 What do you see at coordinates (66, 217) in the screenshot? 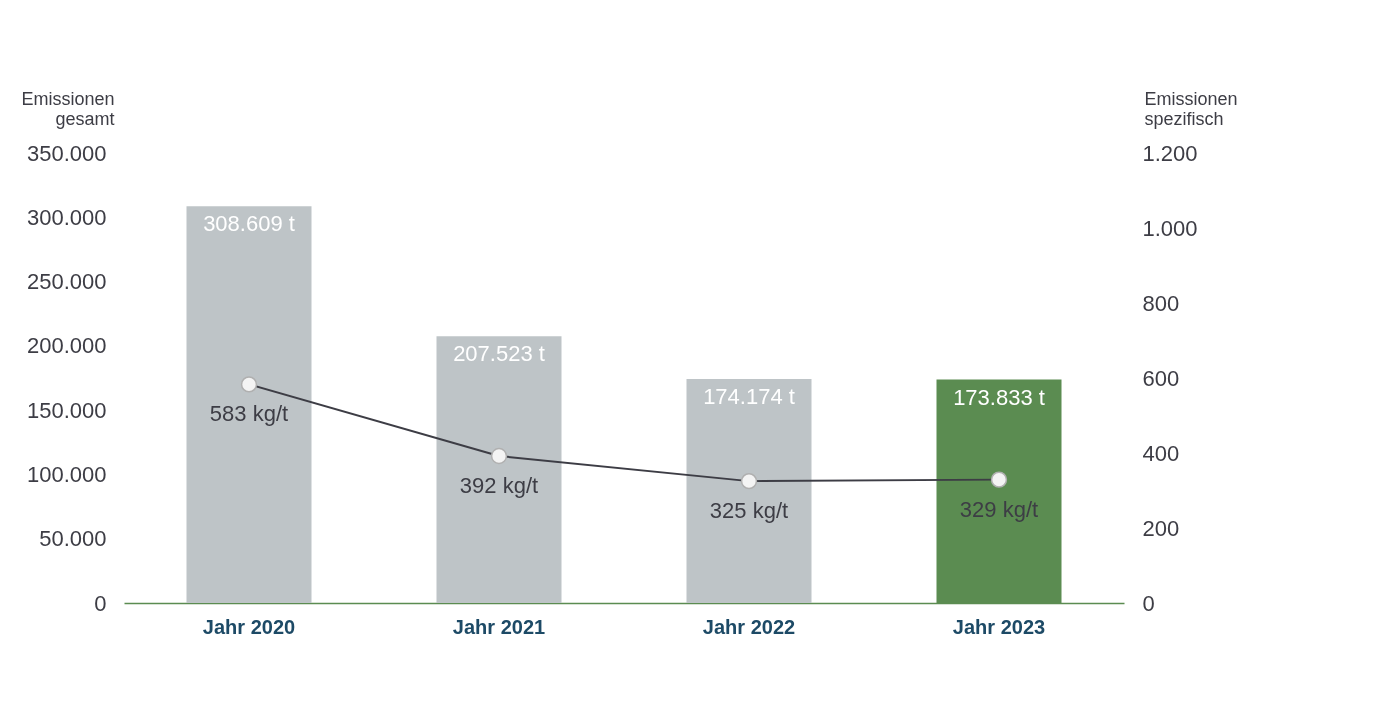
I see `y-tick-label: 300.000` at bounding box center [66, 217].